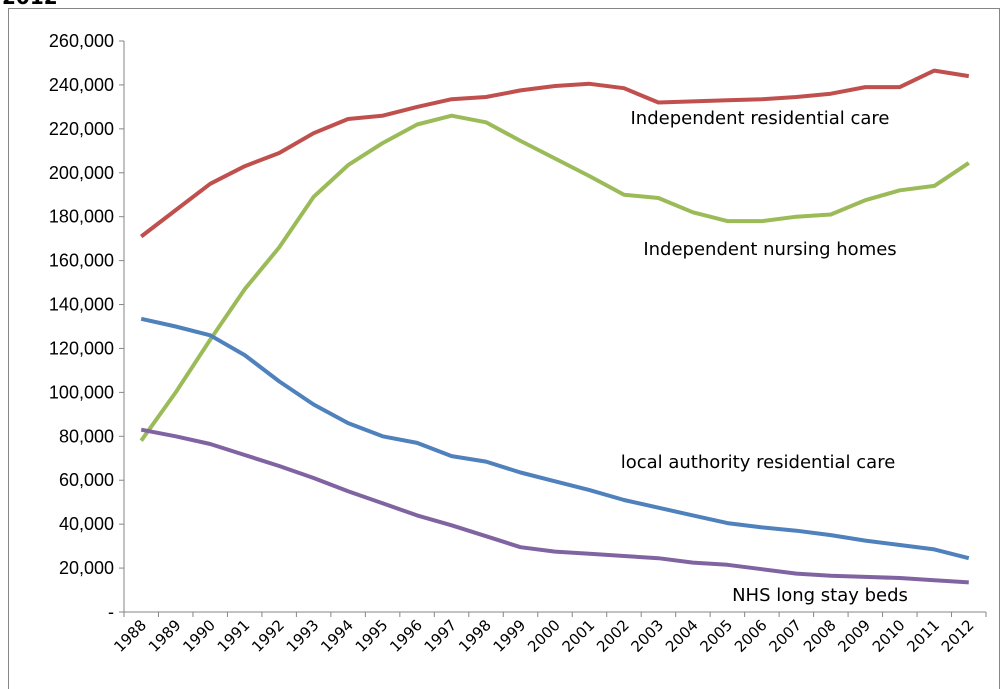 Image resolution: width=1001 pixels, height=689 pixels. Describe the element at coordinates (820, 595) in the screenshot. I see `series-label: NHS long stay beds` at that location.